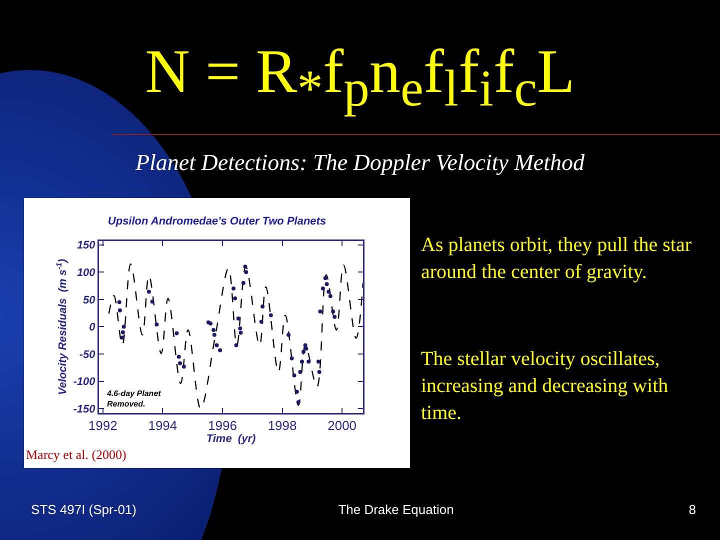  Describe the element at coordinates (77, 455) in the screenshot. I see `text: Marcy et al. (2000)` at that location.